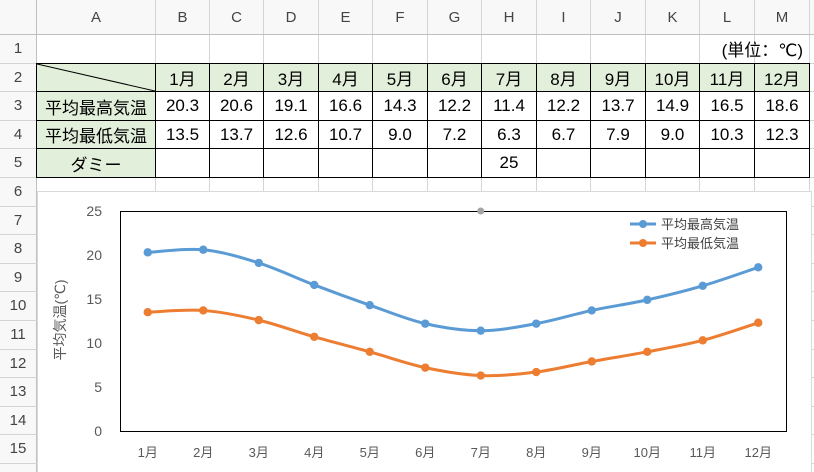 The image size is (814, 472). I want to click on cell-F3: 14.3, so click(400, 106).